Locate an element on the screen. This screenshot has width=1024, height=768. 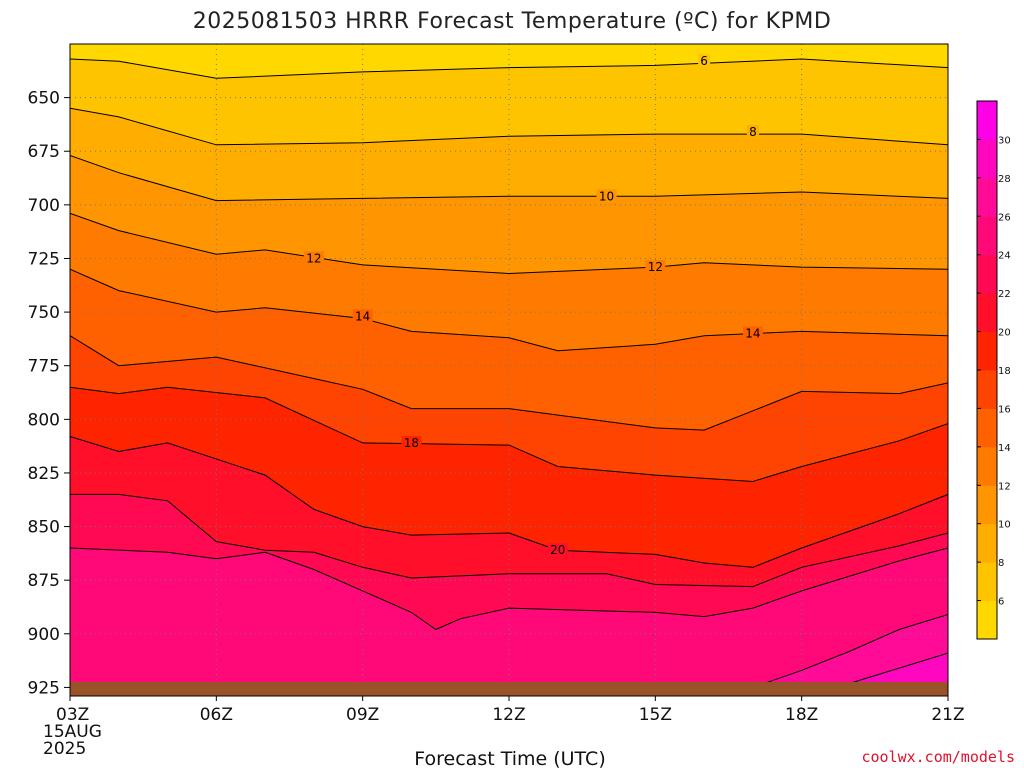
colorbar: 6 8 10 12 14 16 18 20 22 24 26 28 30 is located at coordinates (993, 370).